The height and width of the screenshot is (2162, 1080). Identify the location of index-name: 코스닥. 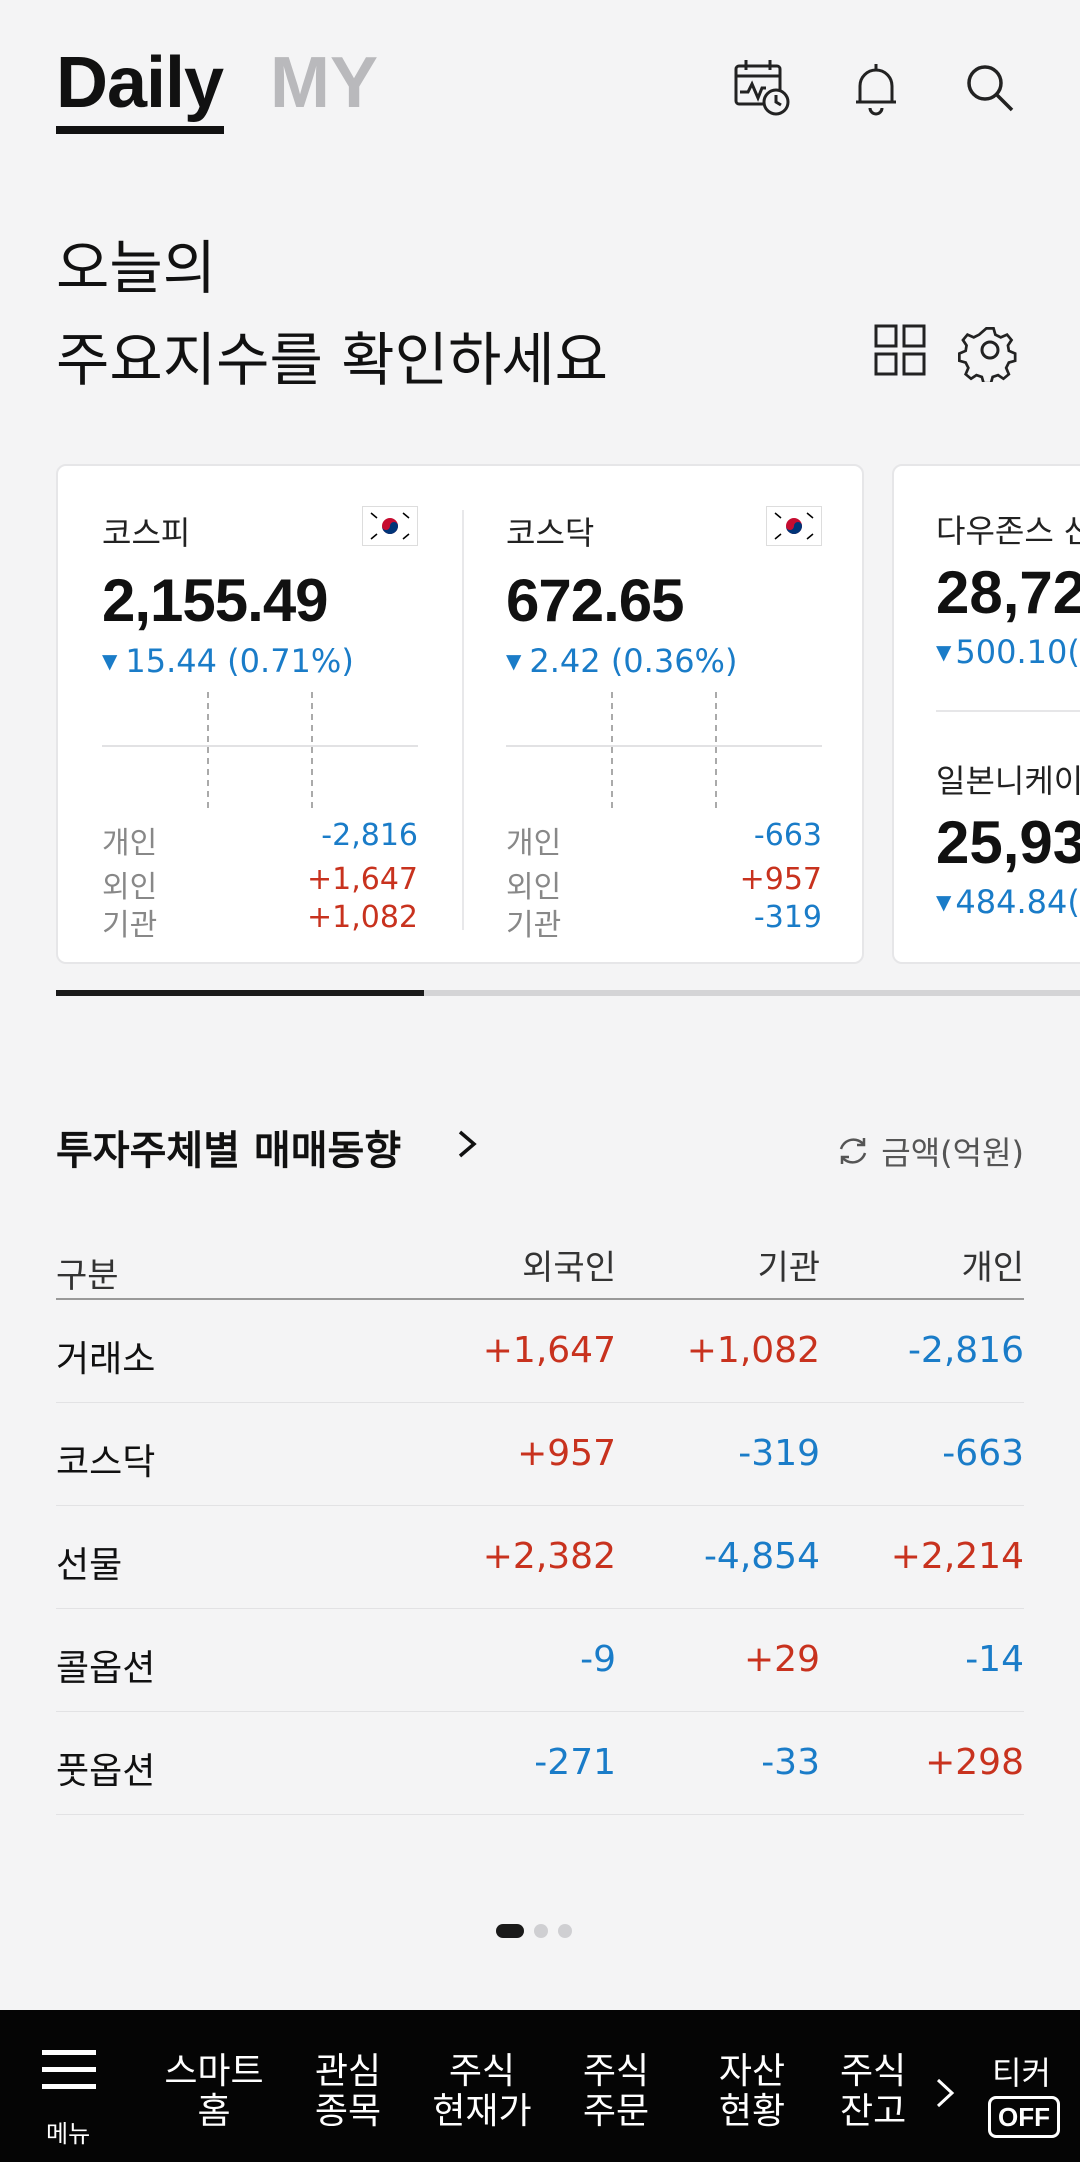
(550, 533).